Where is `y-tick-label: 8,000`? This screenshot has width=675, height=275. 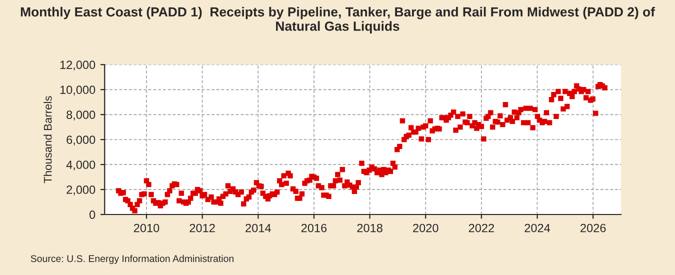
y-tick-label: 8,000 is located at coordinates (81, 115).